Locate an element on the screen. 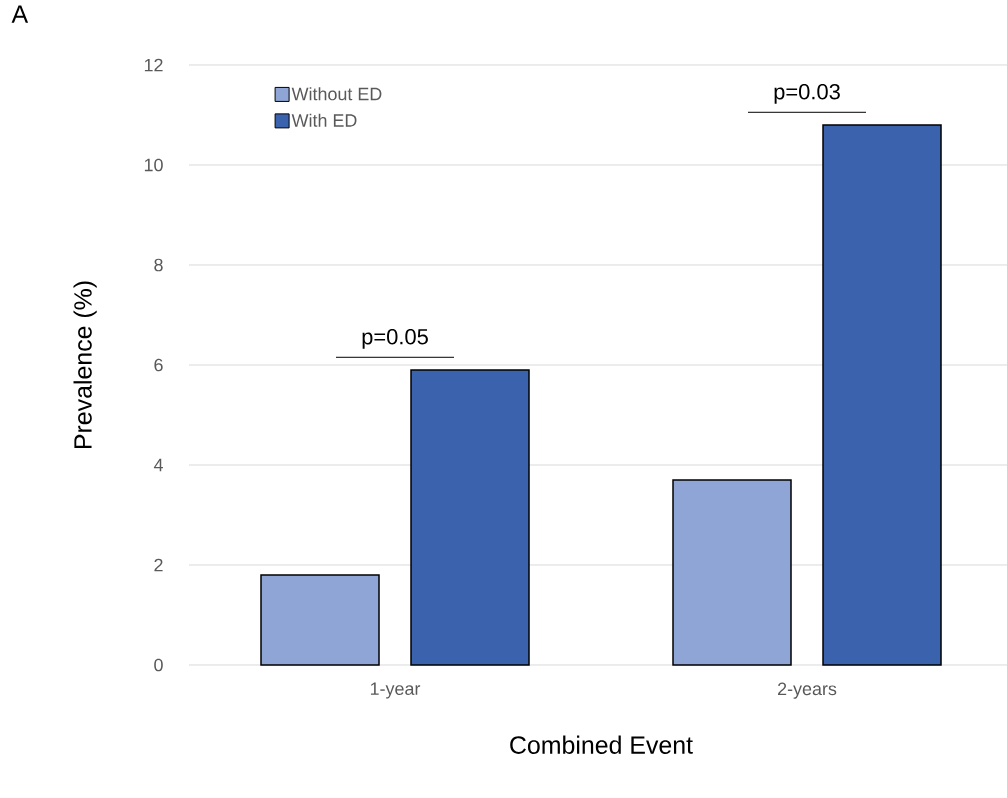  y-tick-label: 4 is located at coordinates (158, 465).